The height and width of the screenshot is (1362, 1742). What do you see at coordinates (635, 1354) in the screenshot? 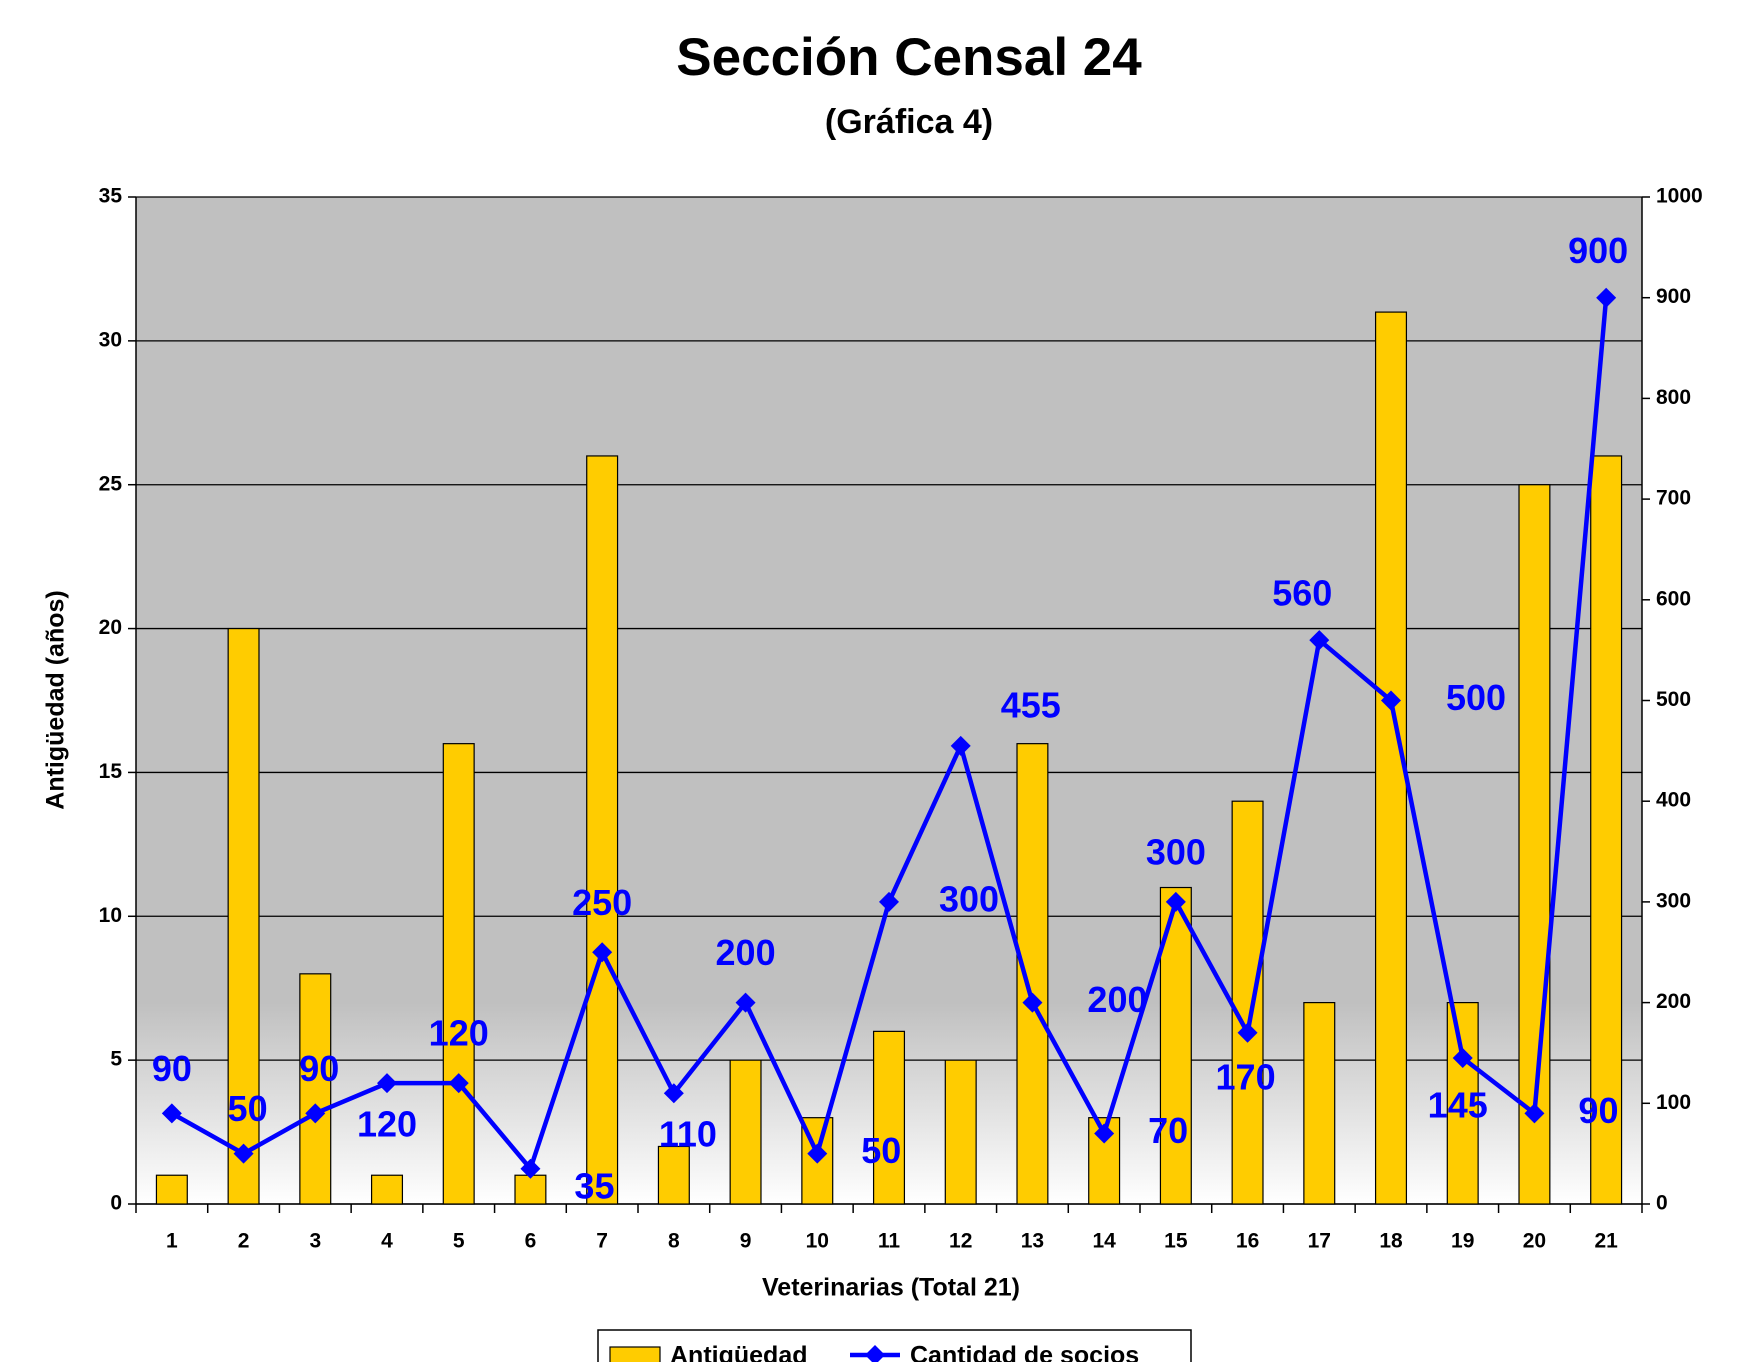
I see `legend-swatch` at bounding box center [635, 1354].